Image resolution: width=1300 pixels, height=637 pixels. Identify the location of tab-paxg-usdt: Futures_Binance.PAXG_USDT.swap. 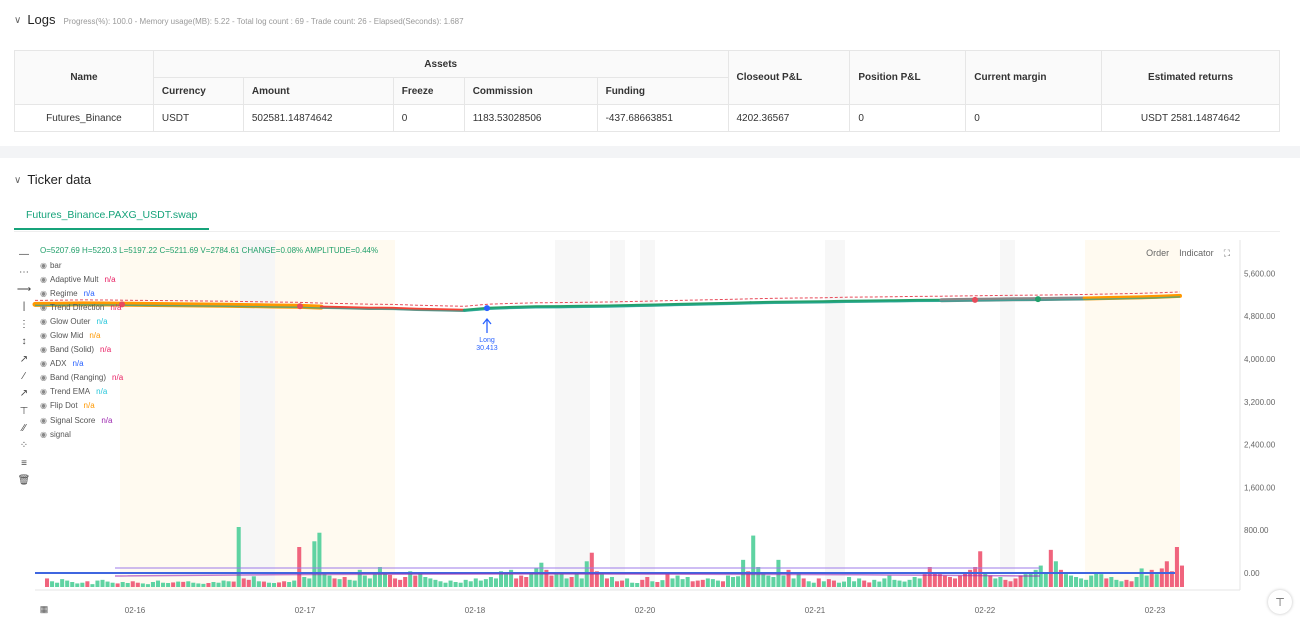
(112, 215).